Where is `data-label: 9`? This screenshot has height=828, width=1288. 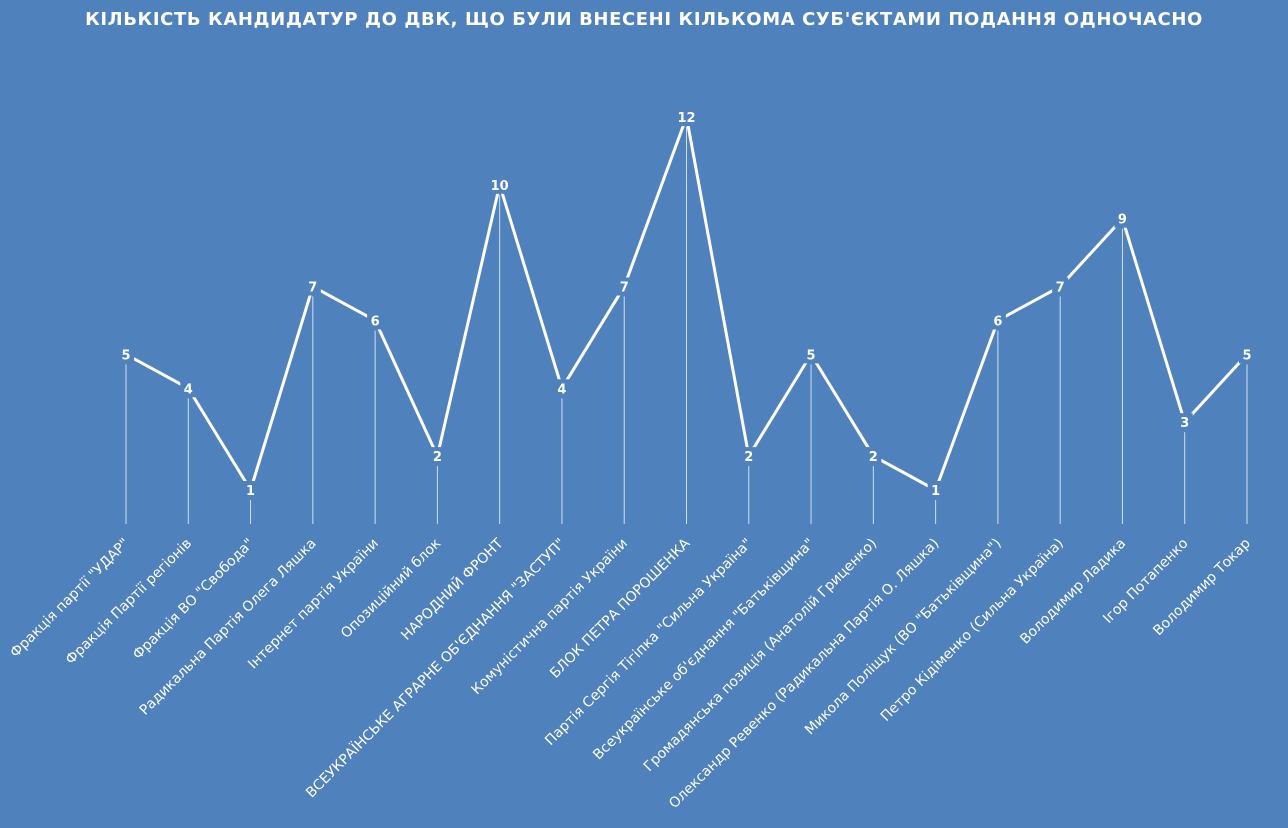
data-label: 9 is located at coordinates (1122, 220).